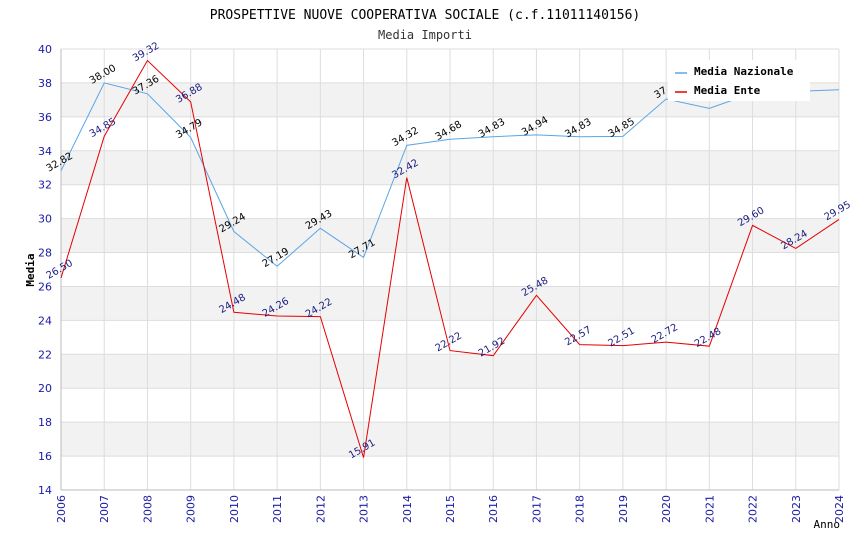  Describe the element at coordinates (727, 90) in the screenshot. I see `legend-entry: Media Ente` at that location.